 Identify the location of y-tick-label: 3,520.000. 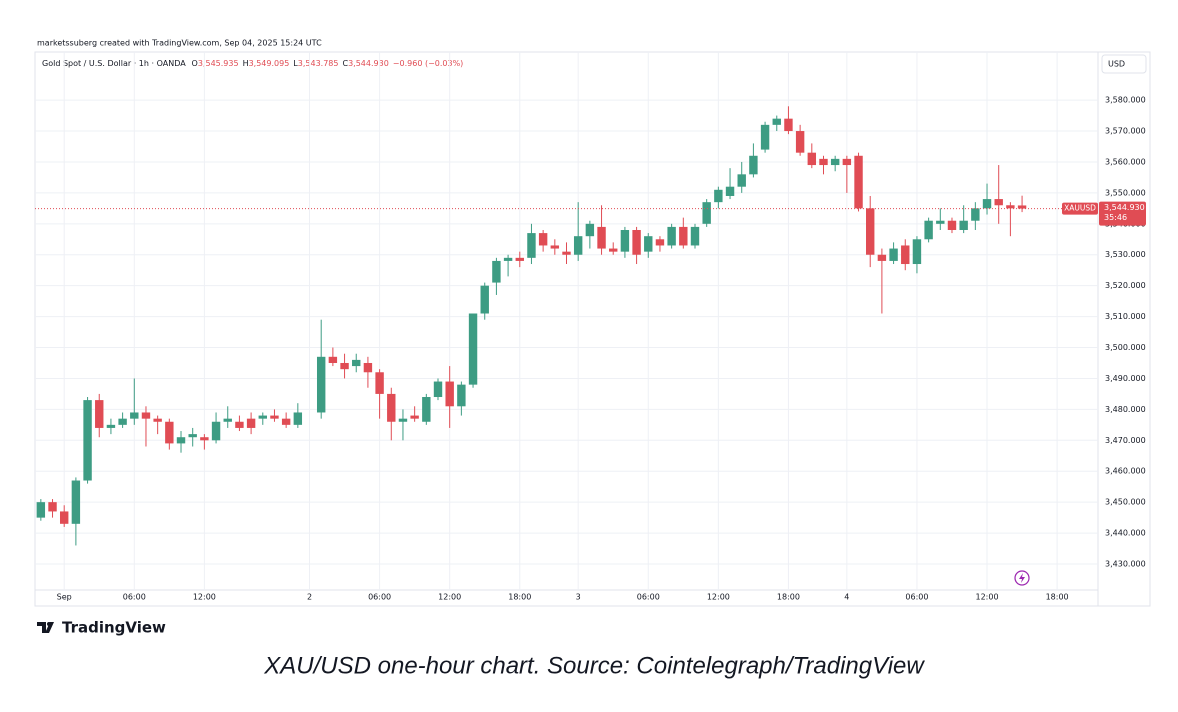
(1125, 285).